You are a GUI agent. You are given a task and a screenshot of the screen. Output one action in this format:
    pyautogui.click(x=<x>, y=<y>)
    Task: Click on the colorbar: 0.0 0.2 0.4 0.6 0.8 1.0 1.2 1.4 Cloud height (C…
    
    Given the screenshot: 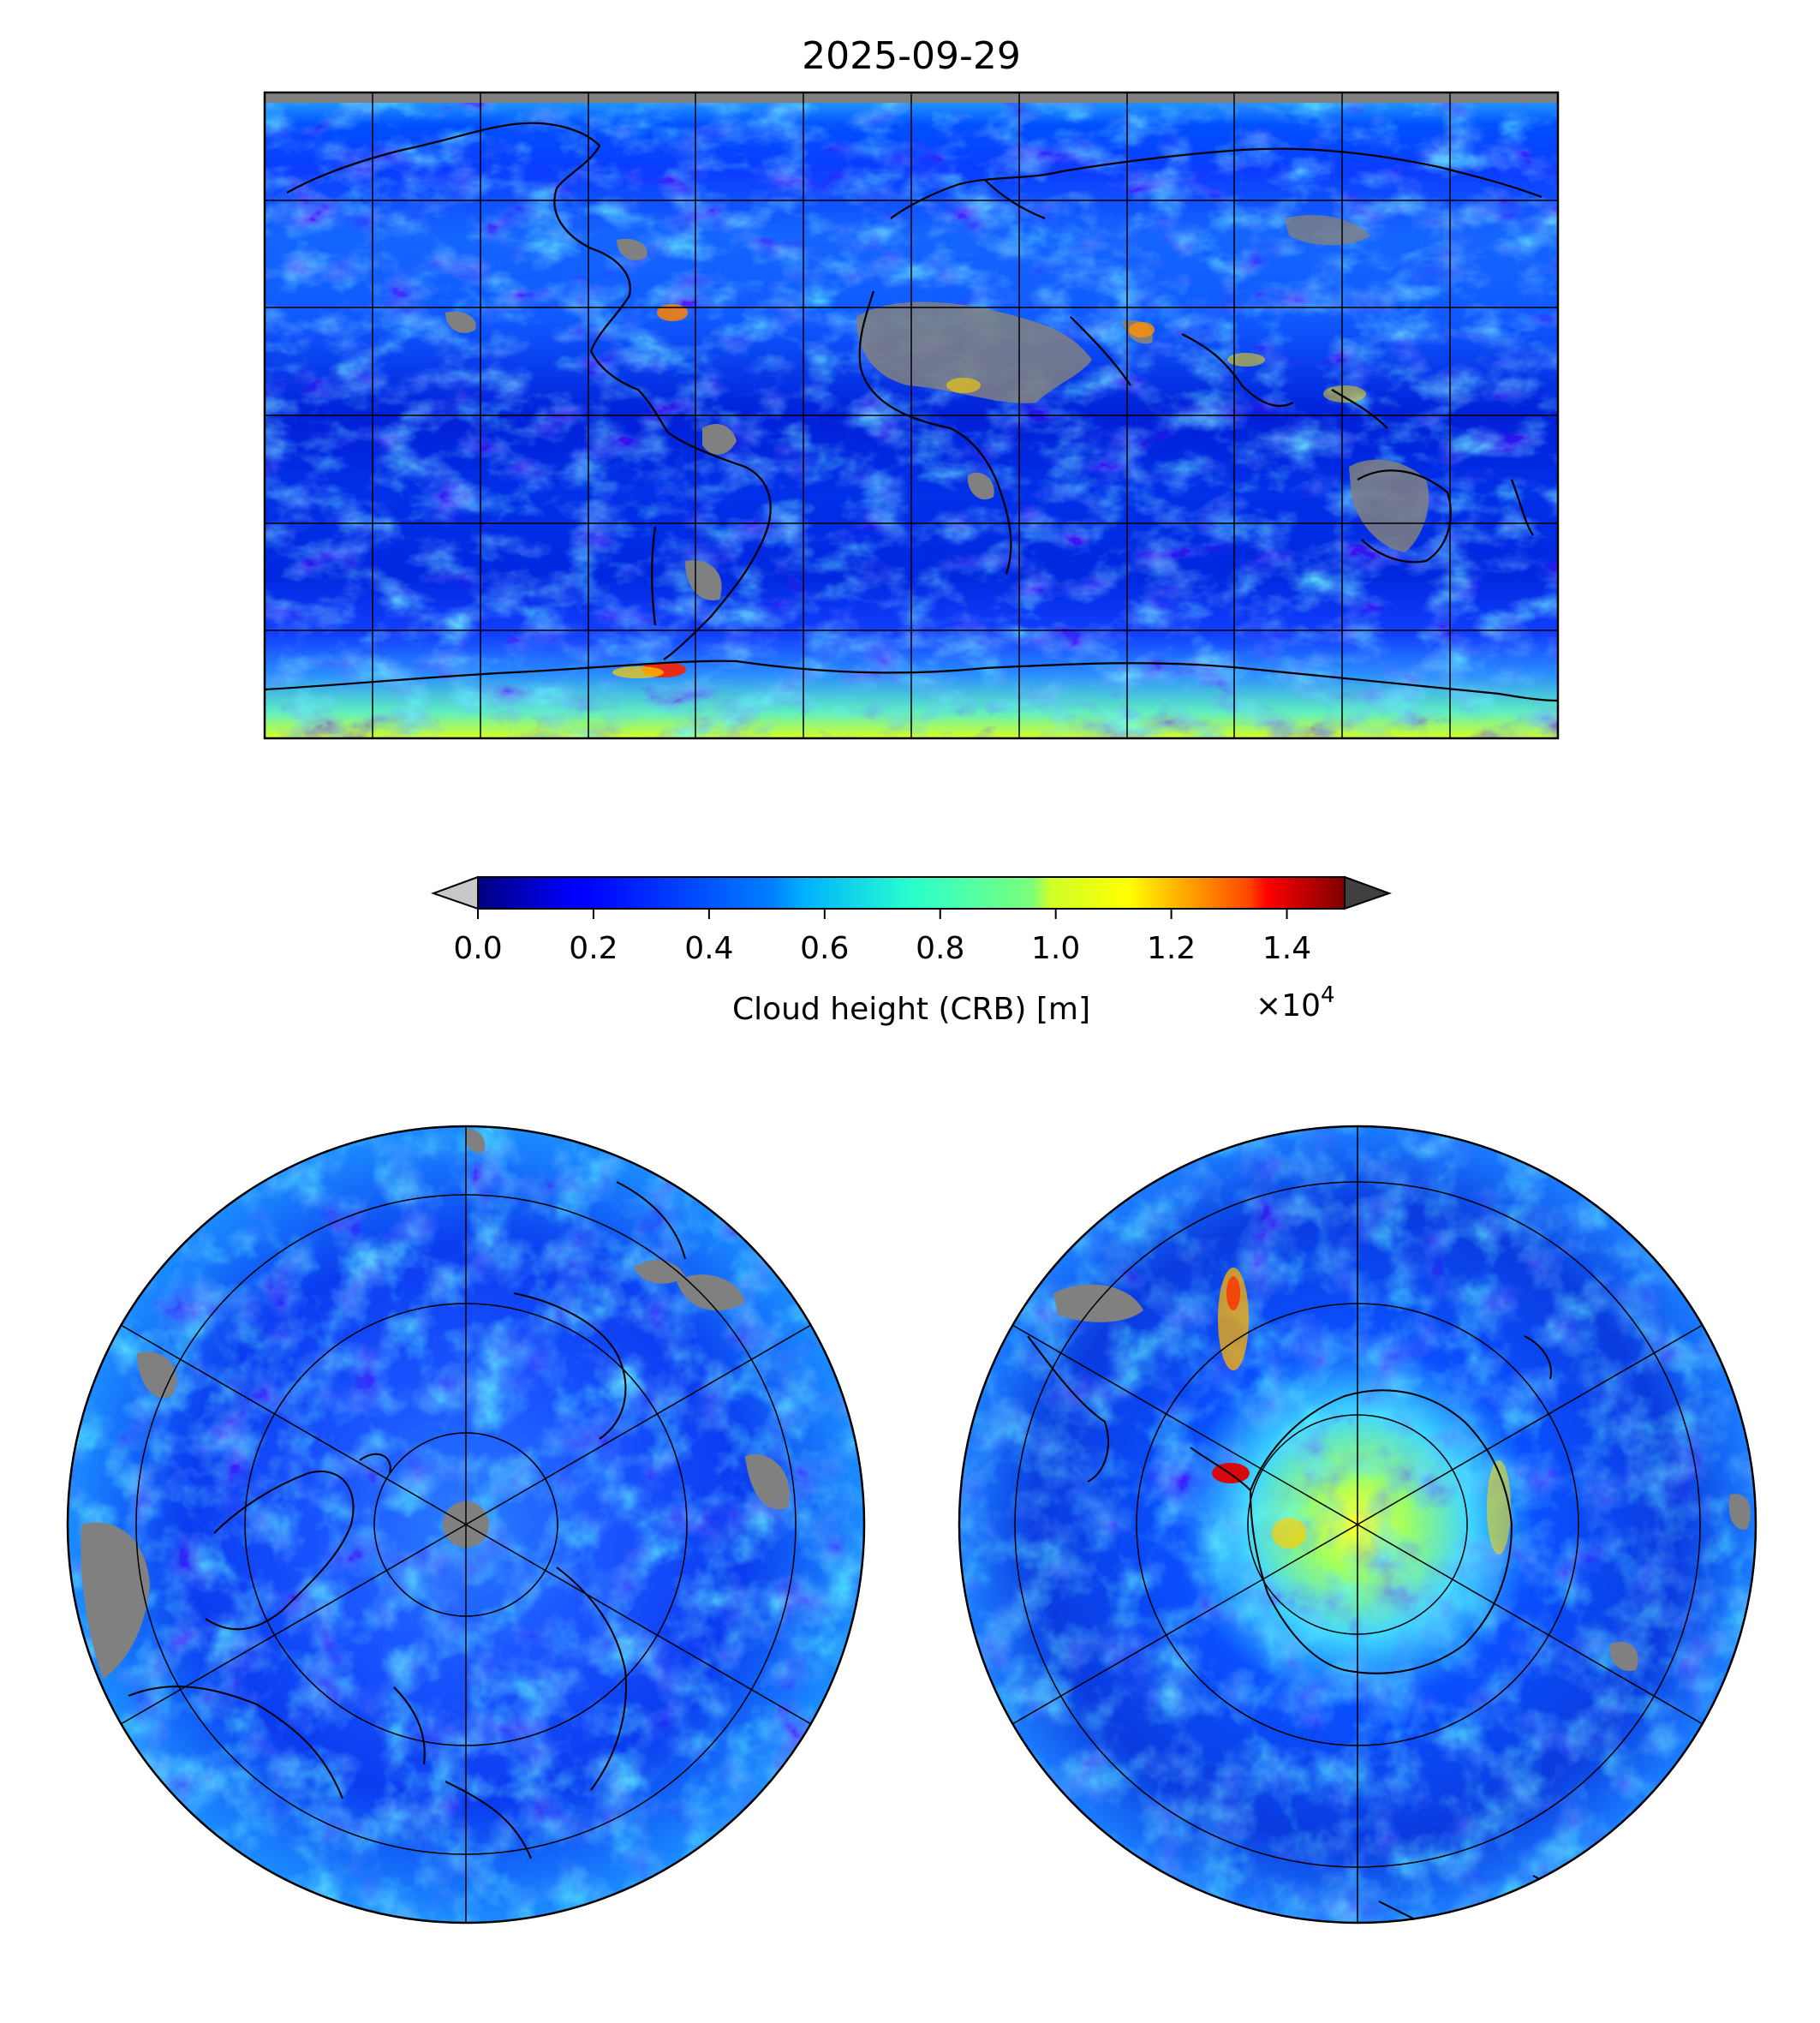 What is the action you would take?
    pyautogui.click(x=911, y=951)
    